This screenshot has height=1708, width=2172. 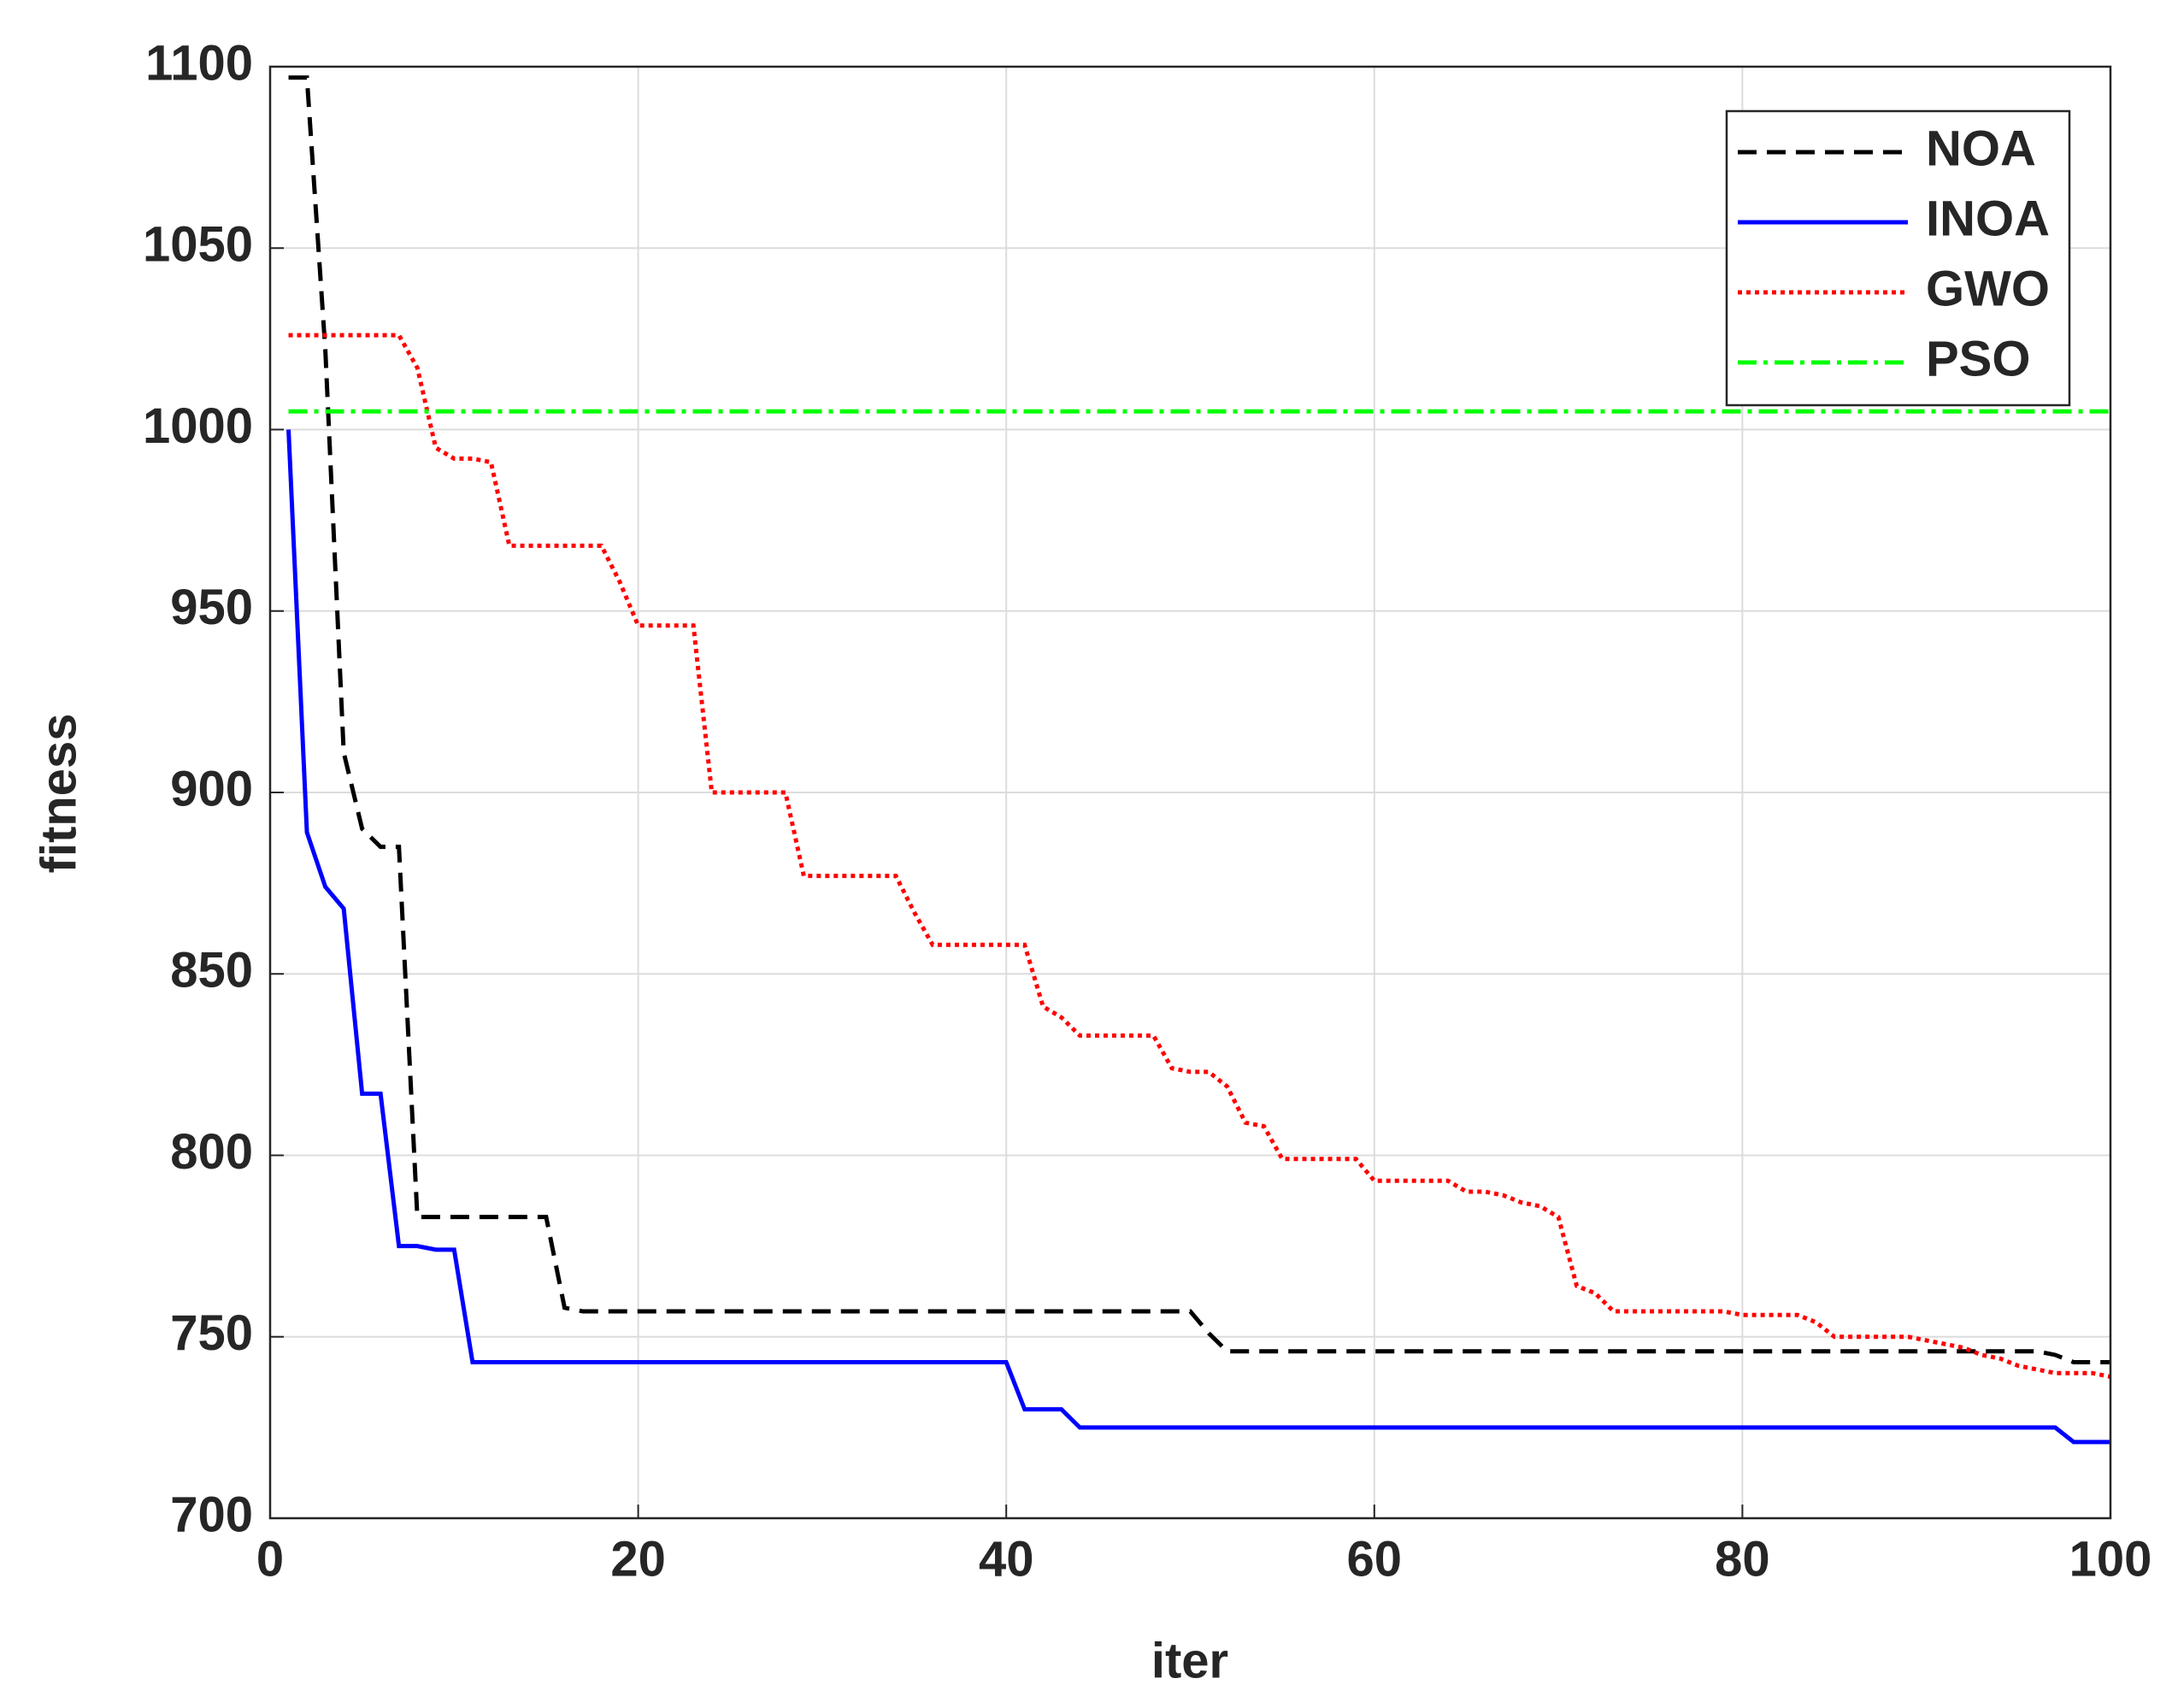 I want to click on x-tick-label: 40, so click(x=1007, y=1559).